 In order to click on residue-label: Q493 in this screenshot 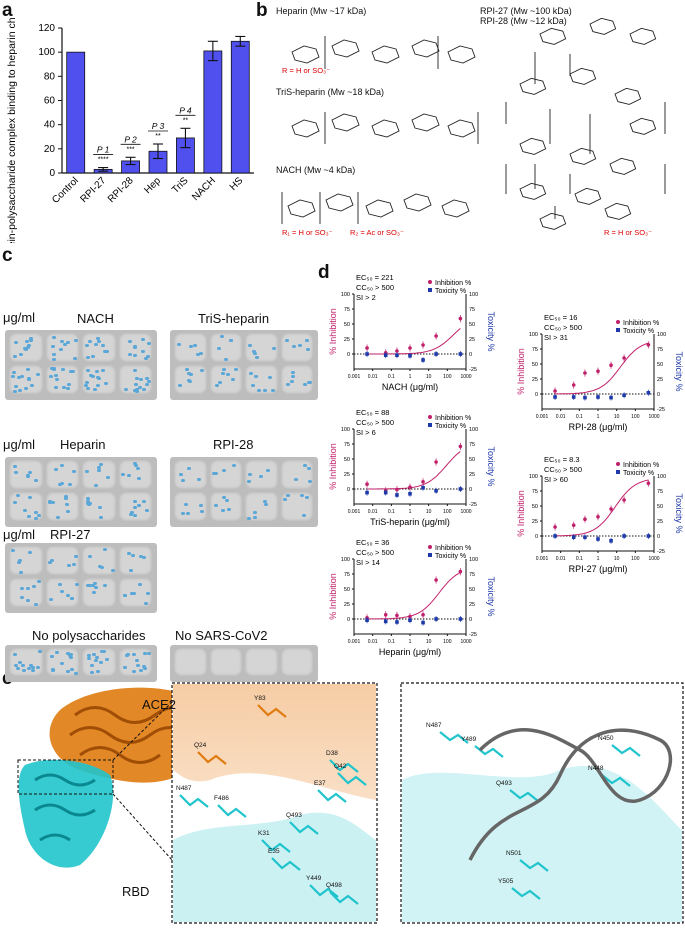, I will do `click(294, 815)`.